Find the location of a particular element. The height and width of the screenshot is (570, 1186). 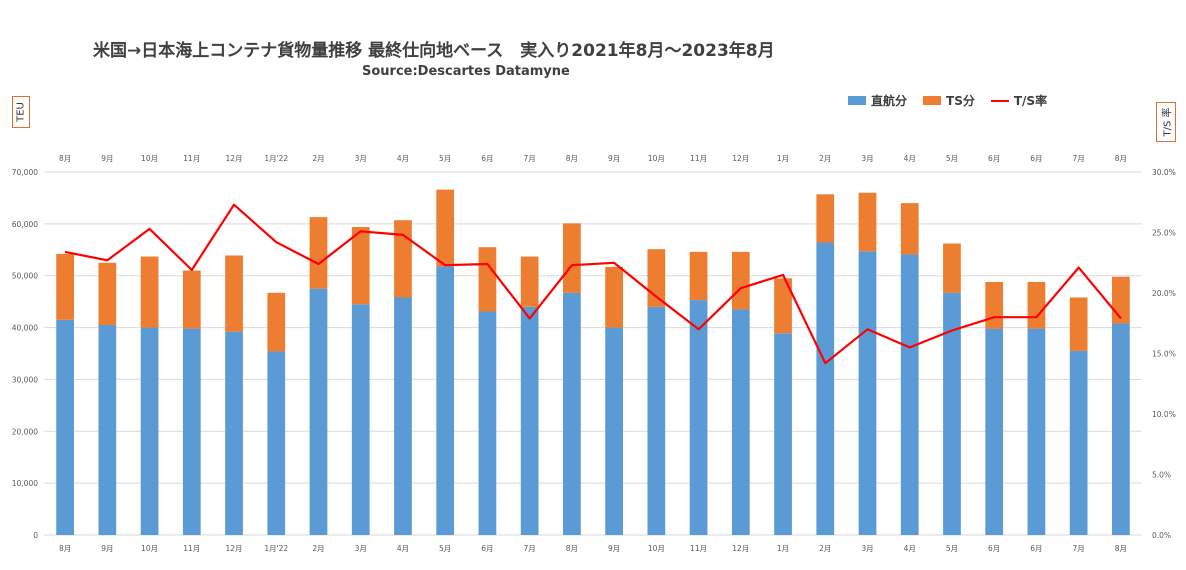

x-tick-label-top: 12月 is located at coordinates (740, 158).